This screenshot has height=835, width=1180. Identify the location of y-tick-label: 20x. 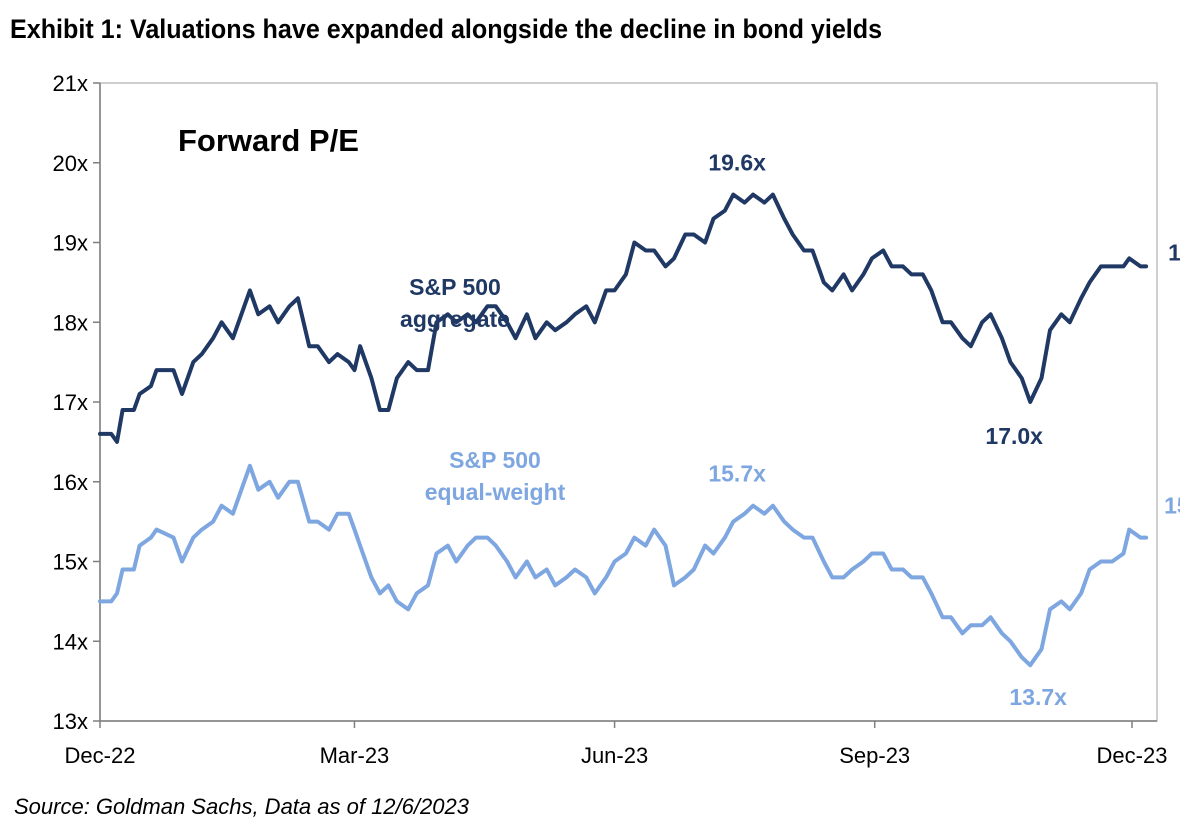
(70, 163).